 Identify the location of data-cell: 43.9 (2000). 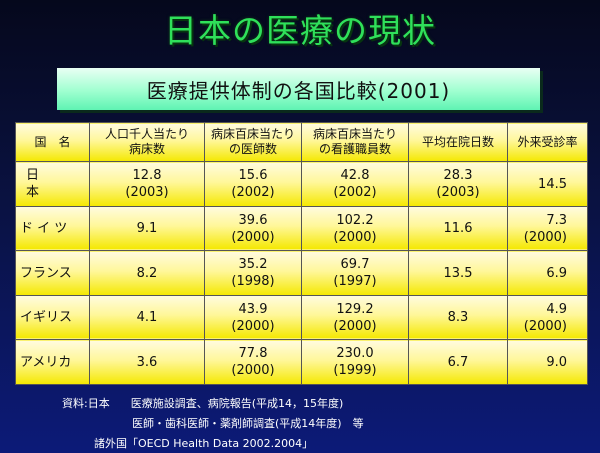
(253, 317).